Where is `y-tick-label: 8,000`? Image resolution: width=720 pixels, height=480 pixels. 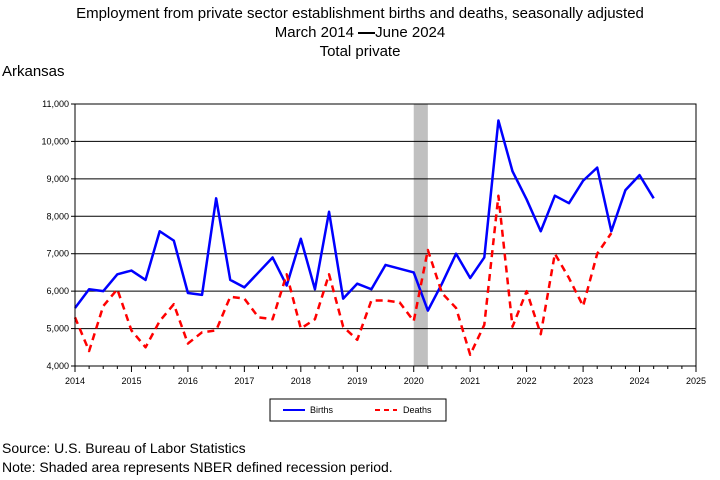 y-tick-label: 8,000 is located at coordinates (57, 216).